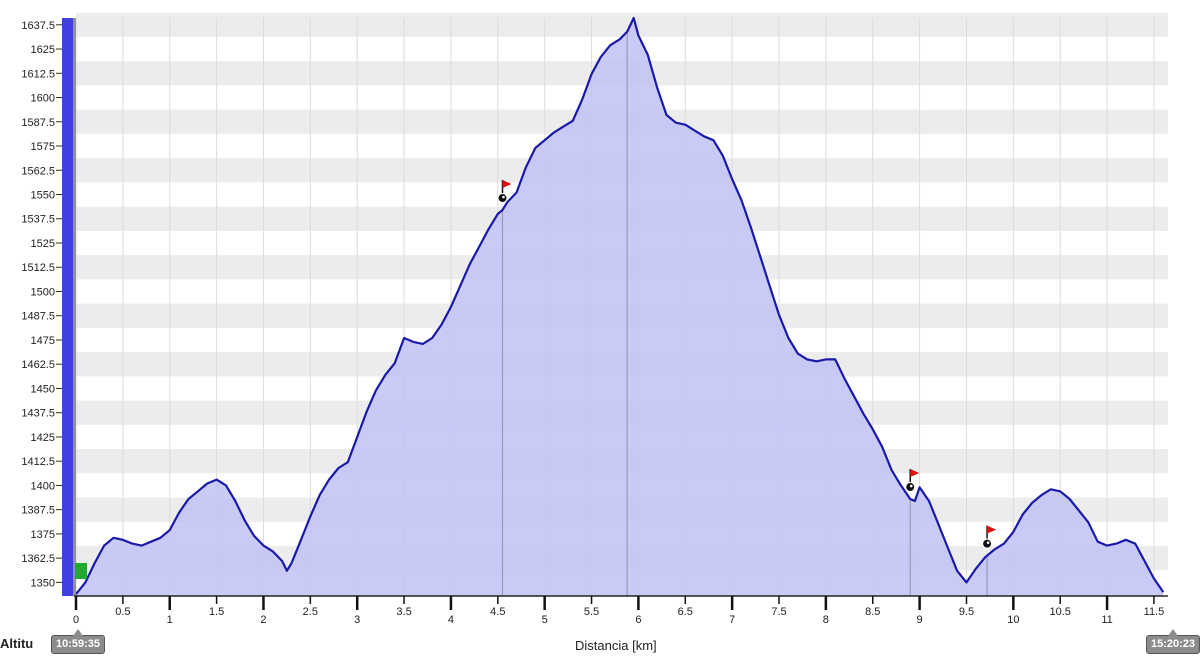 The image size is (1200, 660). What do you see at coordinates (38, 123) in the screenshot?
I see `y-tick-label: 1587.5` at bounding box center [38, 123].